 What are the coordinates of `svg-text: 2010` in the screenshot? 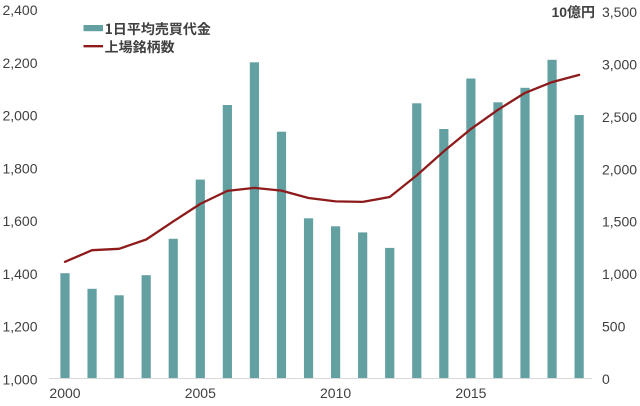 It's located at (335, 393).